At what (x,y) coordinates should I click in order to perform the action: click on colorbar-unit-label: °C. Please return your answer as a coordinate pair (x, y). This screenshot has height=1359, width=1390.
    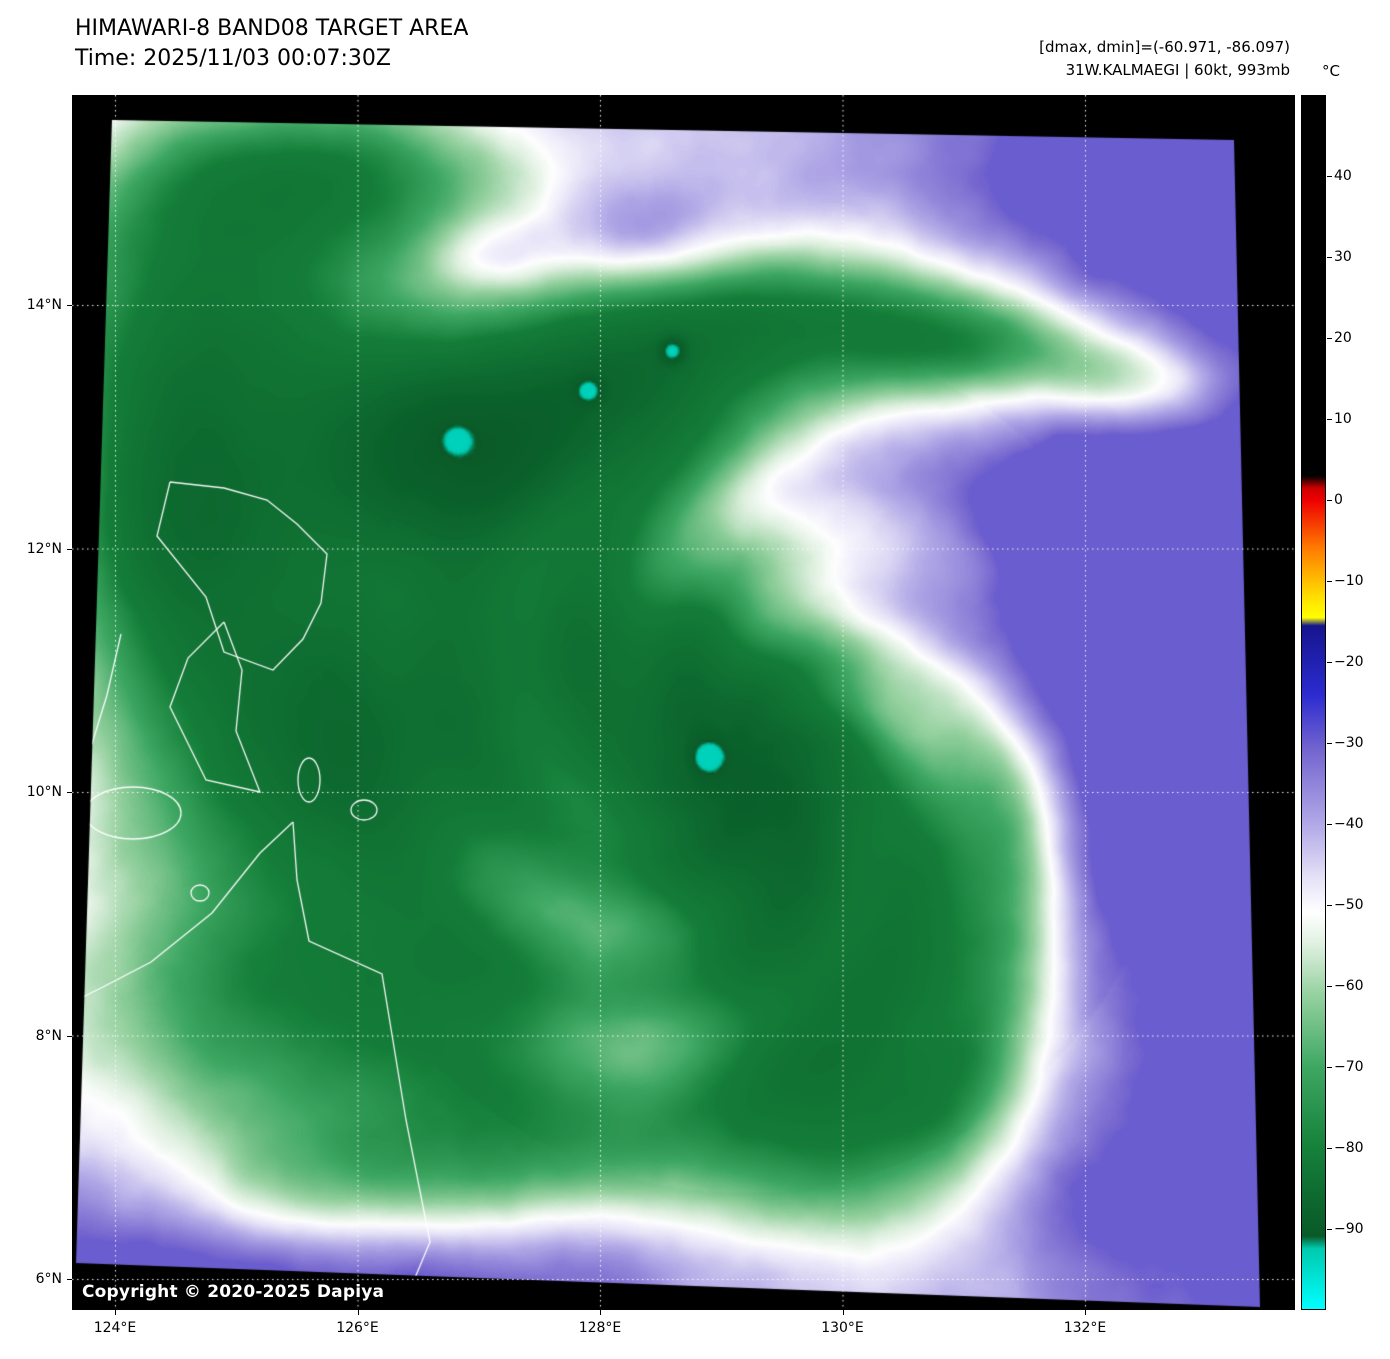
    Looking at the image, I should click on (1331, 71).